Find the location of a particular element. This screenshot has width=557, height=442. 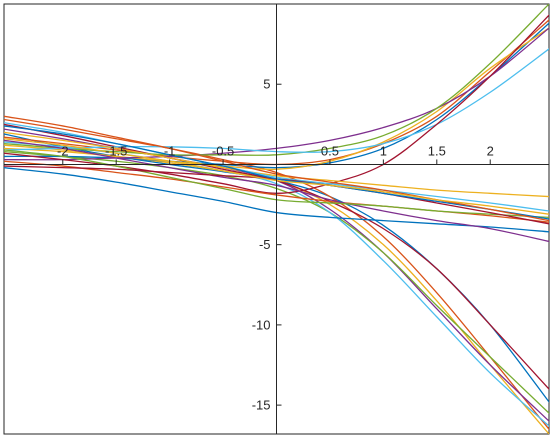

x-tick-label: 1 is located at coordinates (383, 150).